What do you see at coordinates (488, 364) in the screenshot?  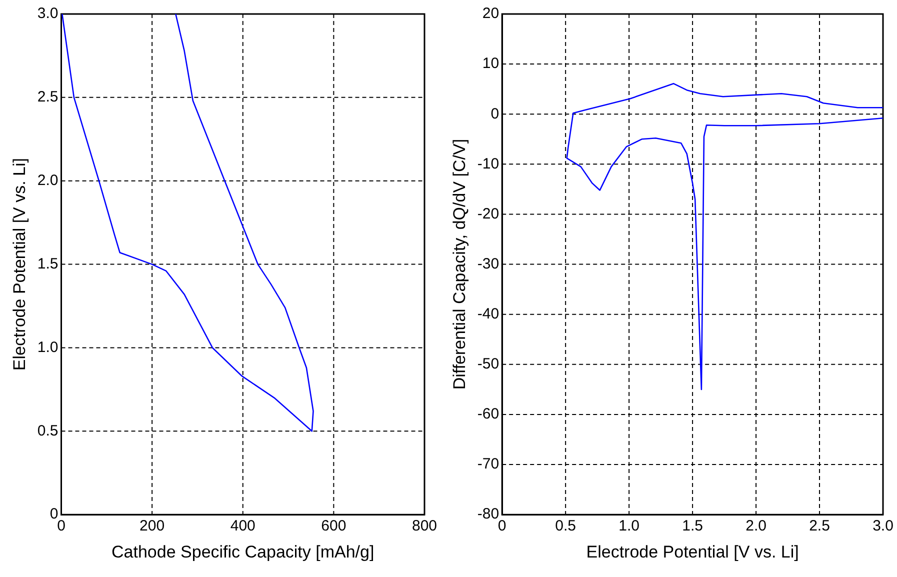 I see `y-tick-label: -50` at bounding box center [488, 364].